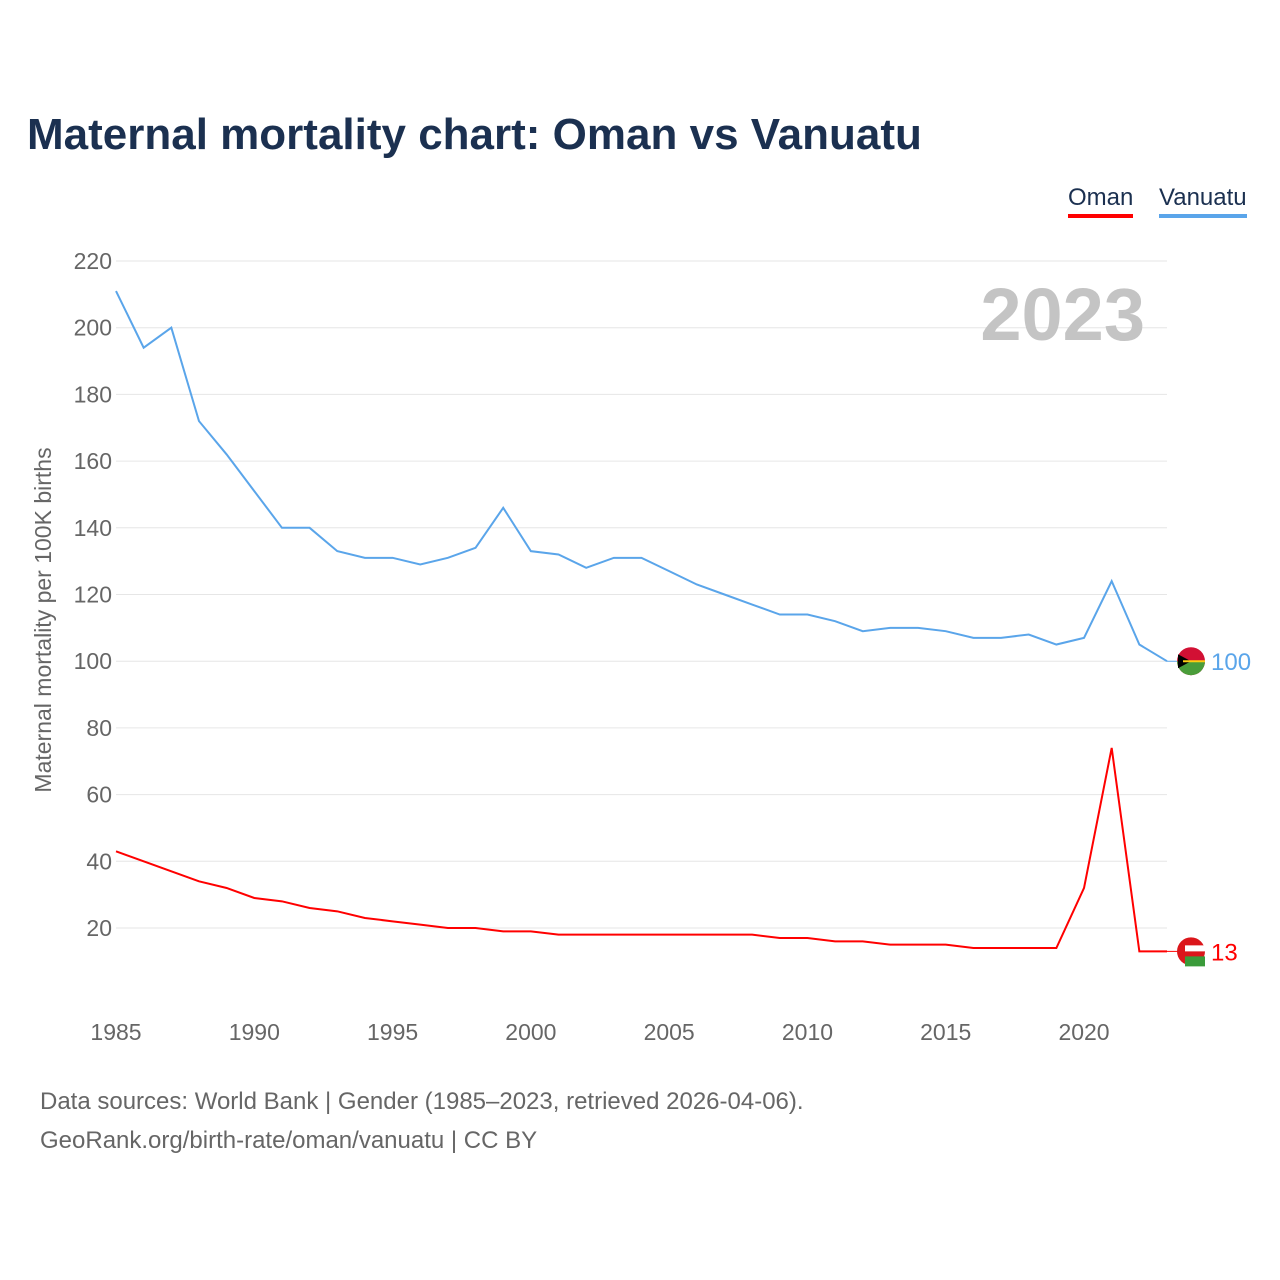 Image resolution: width=1280 pixels, height=1280 pixels. I want to click on y-tick-label: 140, so click(93, 528).